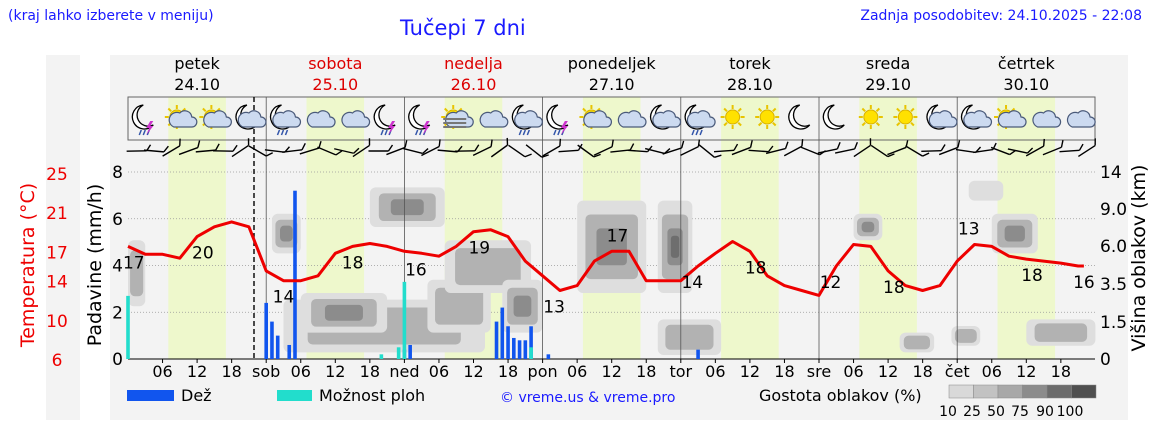  What do you see at coordinates (203, 254) in the screenshot?
I see `temperature-label: 20` at bounding box center [203, 254].